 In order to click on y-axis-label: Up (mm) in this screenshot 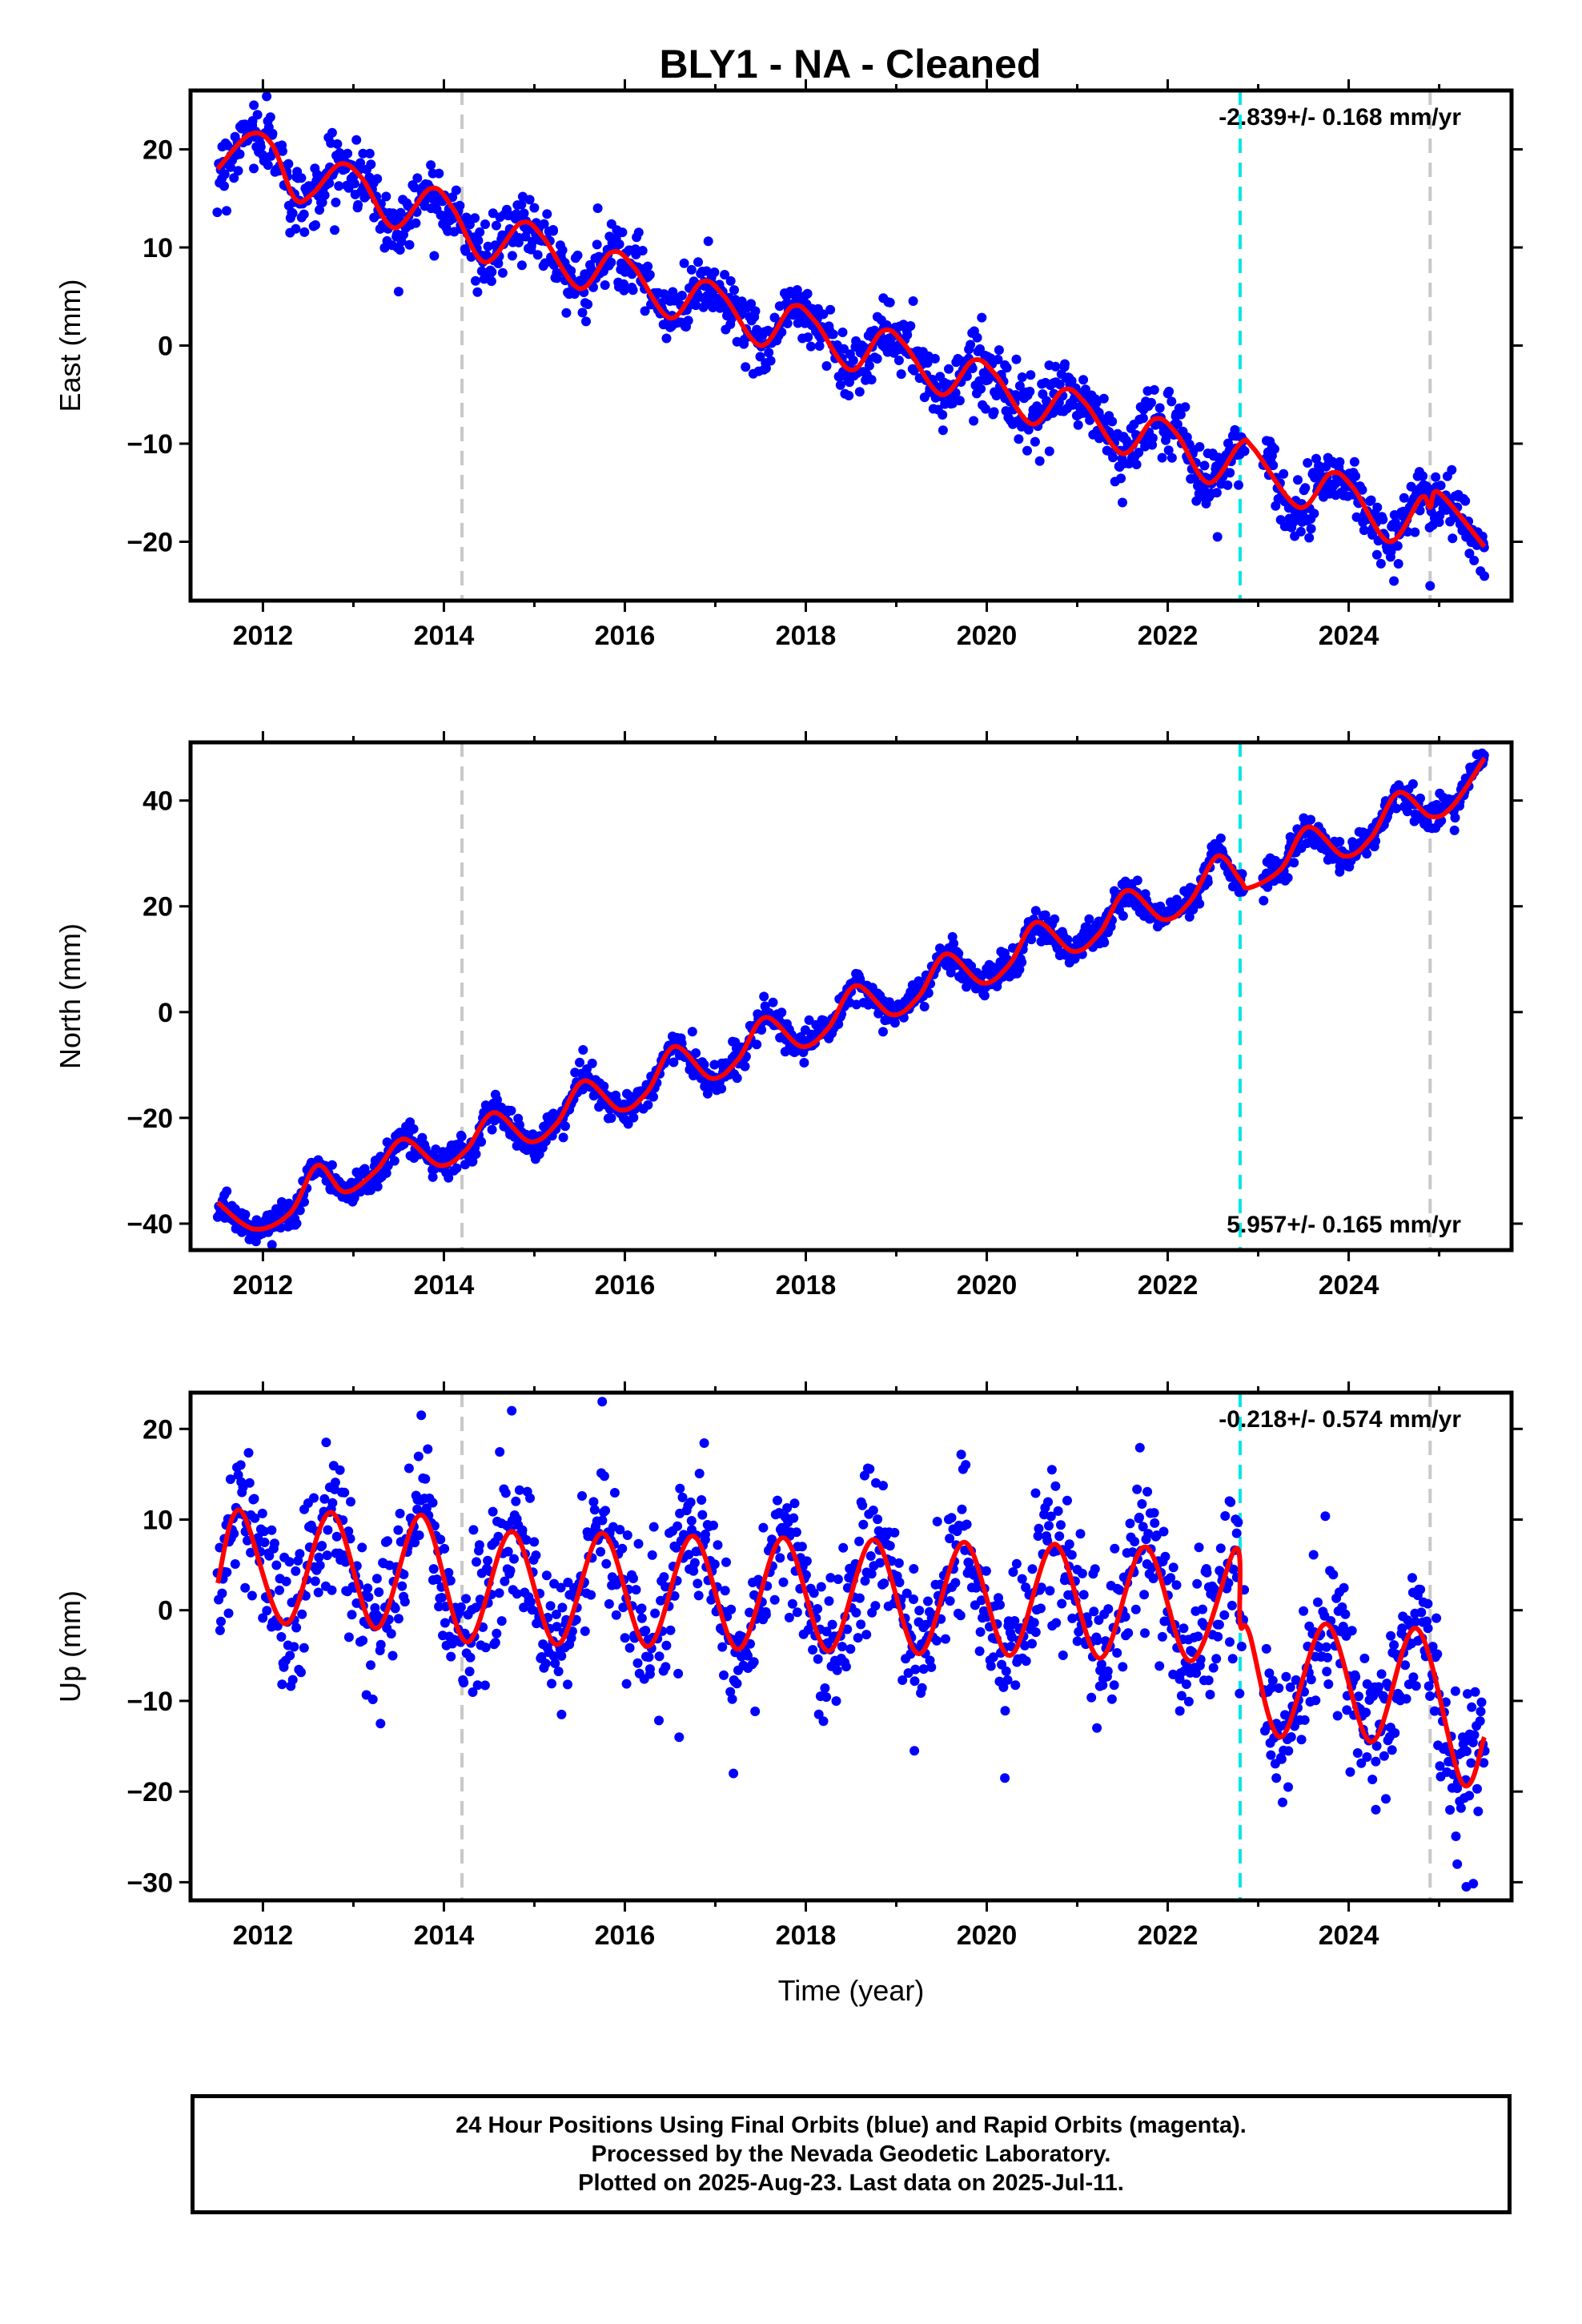, I will do `click(70, 1646)`.